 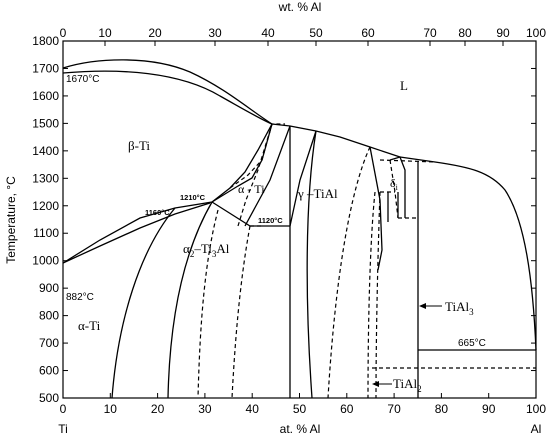 What do you see at coordinates (155, 33) in the screenshot?
I see `x-top-tick-label: 20` at bounding box center [155, 33].